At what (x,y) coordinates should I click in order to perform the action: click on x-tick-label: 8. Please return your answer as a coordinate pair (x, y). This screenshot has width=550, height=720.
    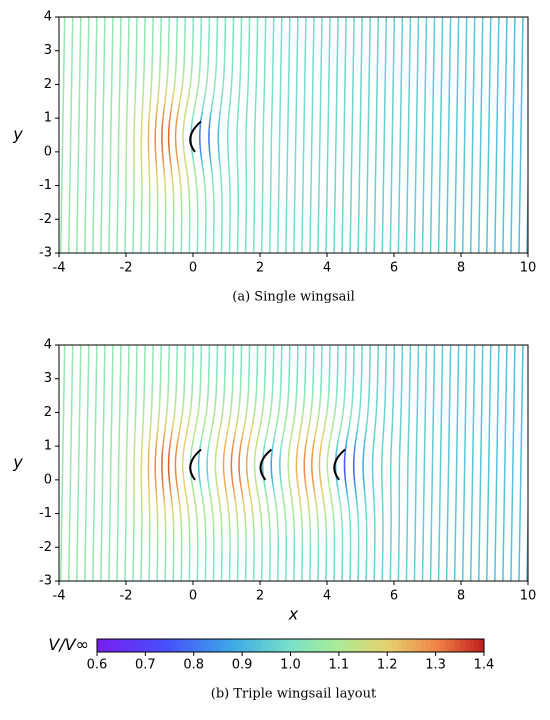
    Looking at the image, I should click on (461, 268).